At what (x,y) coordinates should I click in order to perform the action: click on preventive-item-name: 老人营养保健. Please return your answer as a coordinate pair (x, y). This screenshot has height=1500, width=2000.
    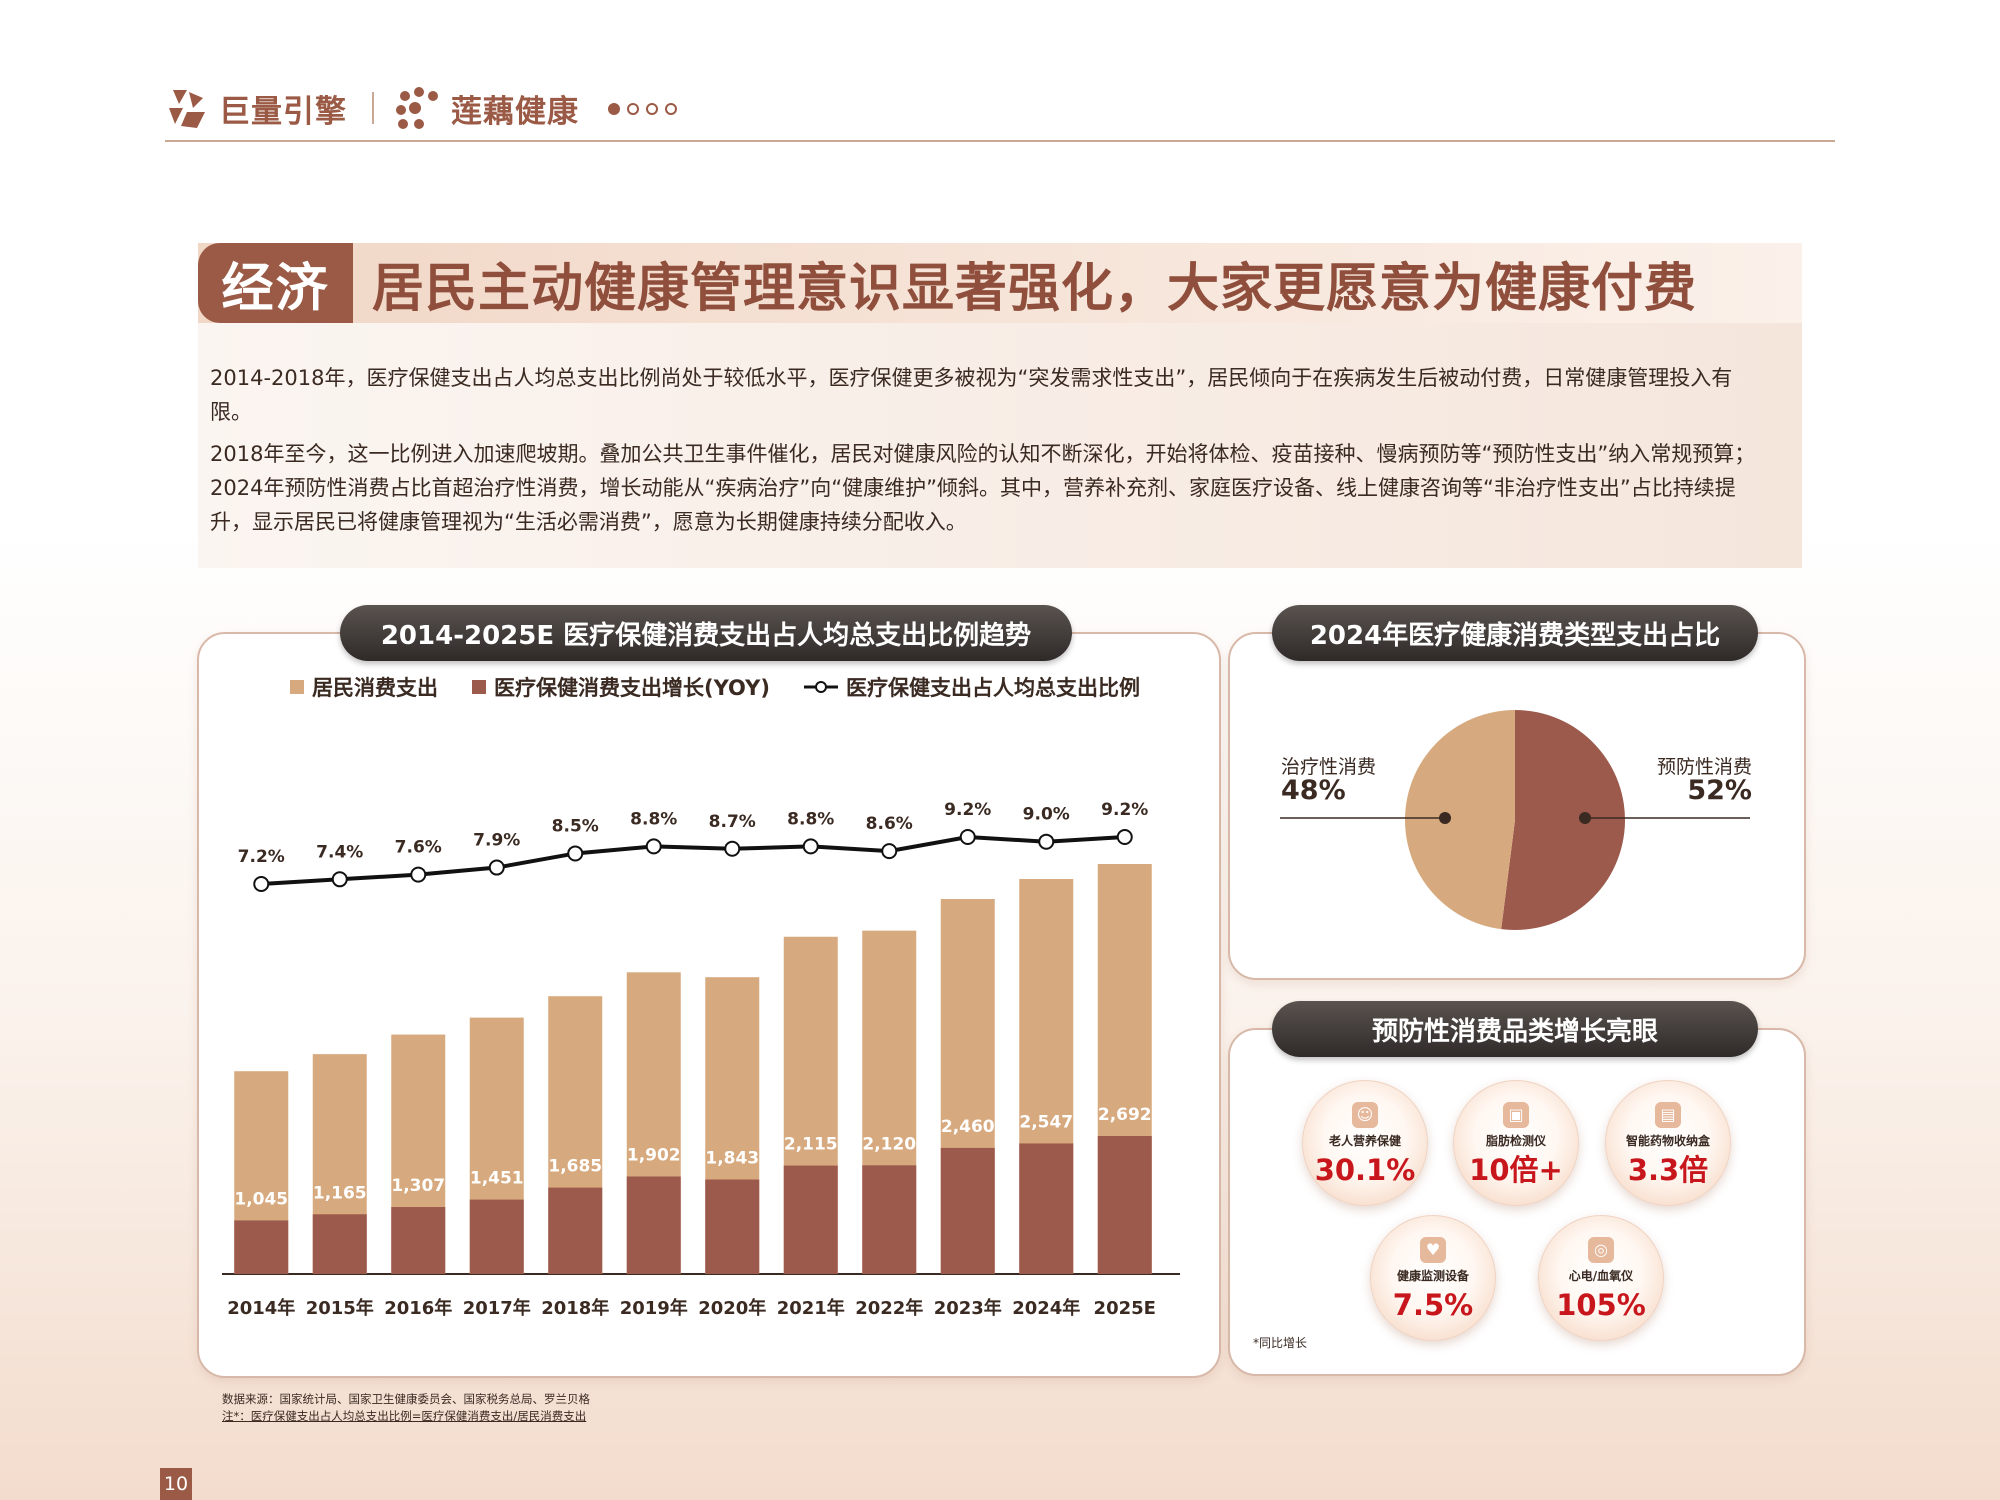
    Looking at the image, I should click on (1364, 1140).